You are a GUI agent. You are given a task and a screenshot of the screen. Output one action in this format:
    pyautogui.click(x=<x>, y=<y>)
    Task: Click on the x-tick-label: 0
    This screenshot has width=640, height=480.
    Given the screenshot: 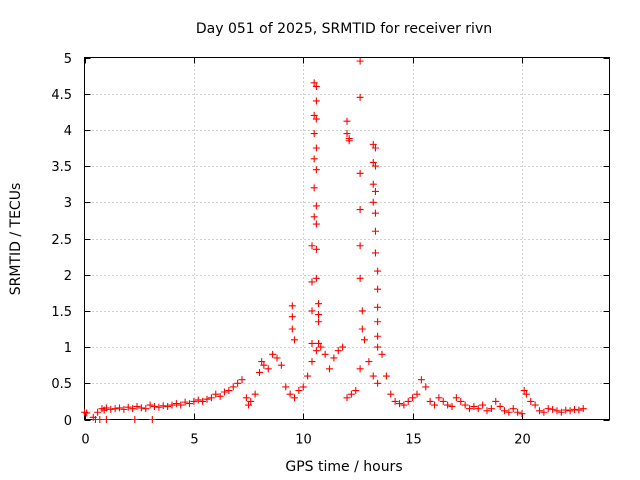 What is the action you would take?
    pyautogui.click(x=85, y=440)
    